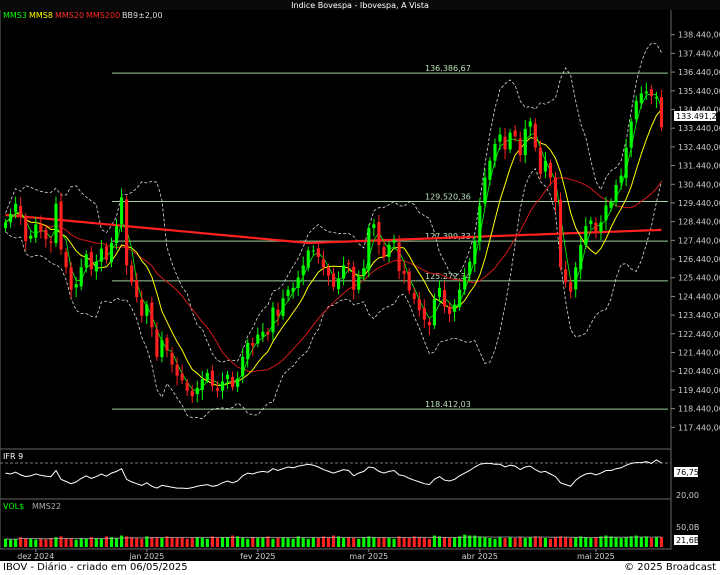 The height and width of the screenshot is (575, 720). What do you see at coordinates (41, 15) in the screenshot?
I see `legend-mms8: MMS8` at bounding box center [41, 15].